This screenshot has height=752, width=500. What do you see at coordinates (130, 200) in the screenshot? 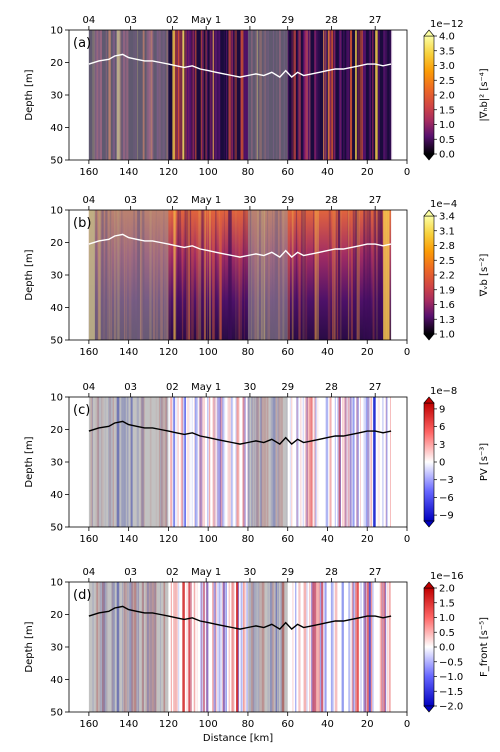
I see `top-tick-label: 03` at bounding box center [130, 200].